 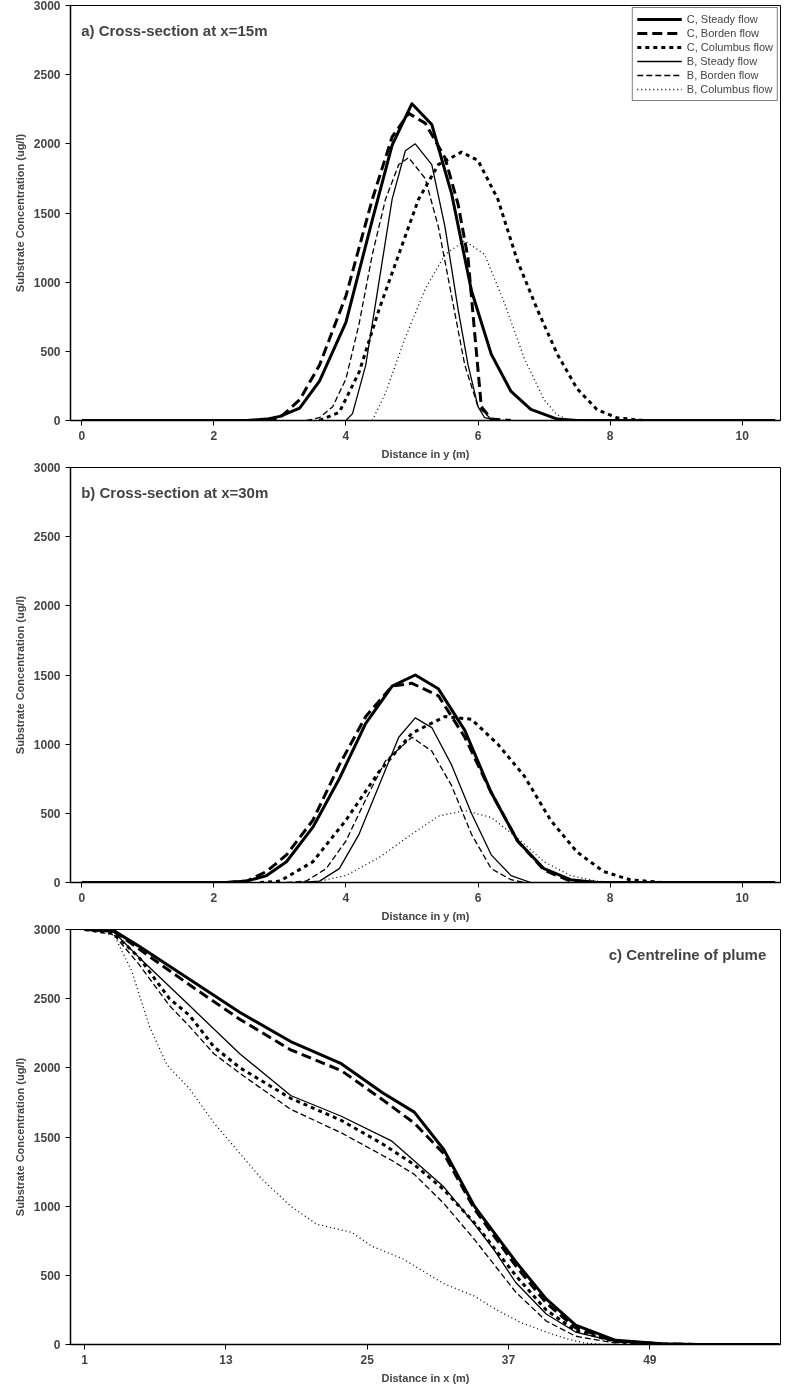 I want to click on legend-label: C, Borden flow, so click(x=722, y=33).